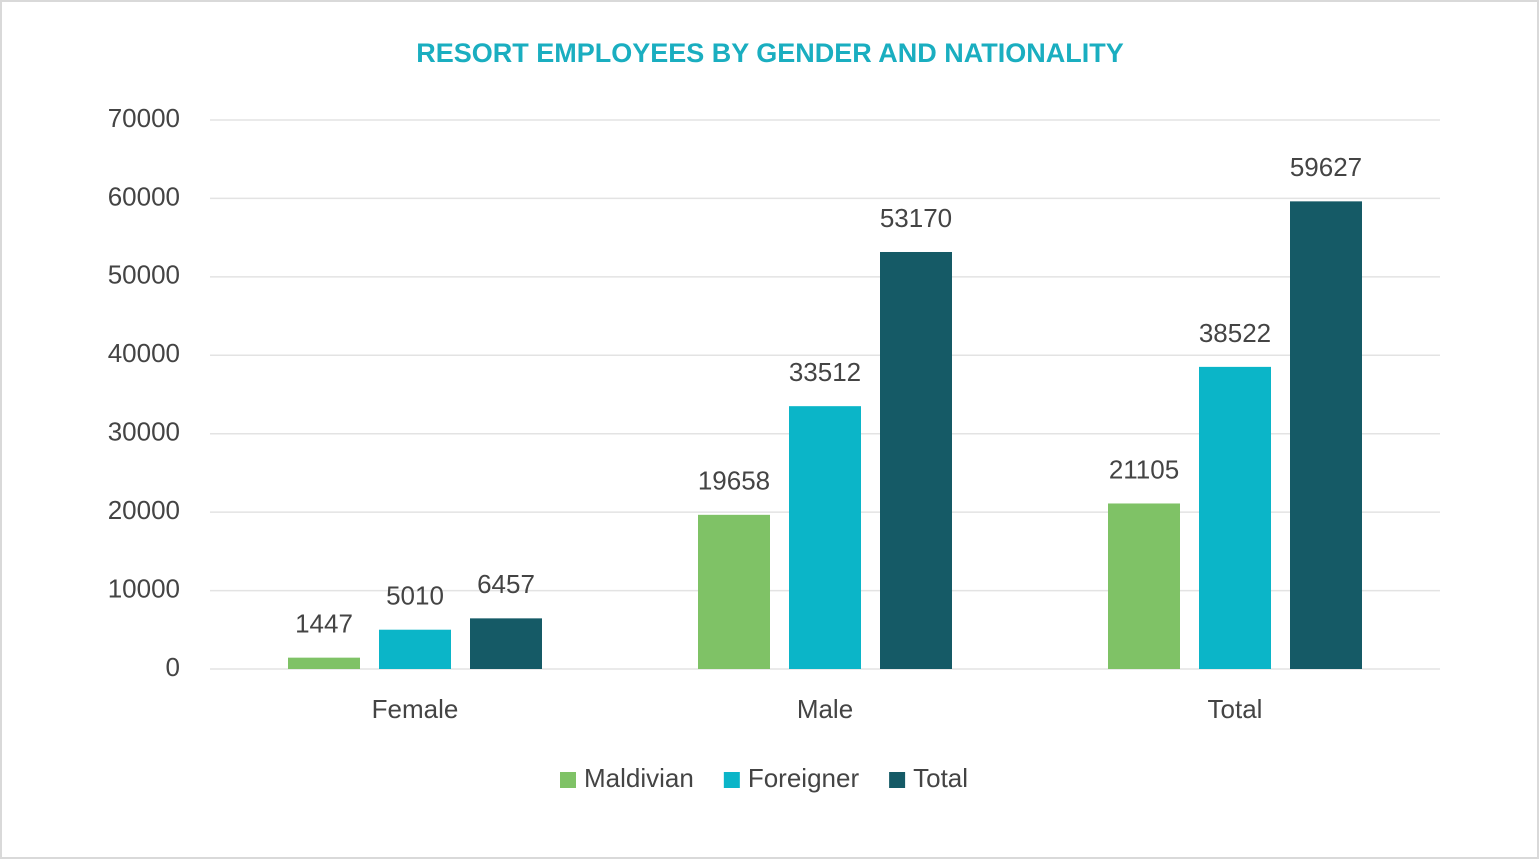  Describe the element at coordinates (144, 432) in the screenshot. I see `y-tick-label: 30000` at that location.